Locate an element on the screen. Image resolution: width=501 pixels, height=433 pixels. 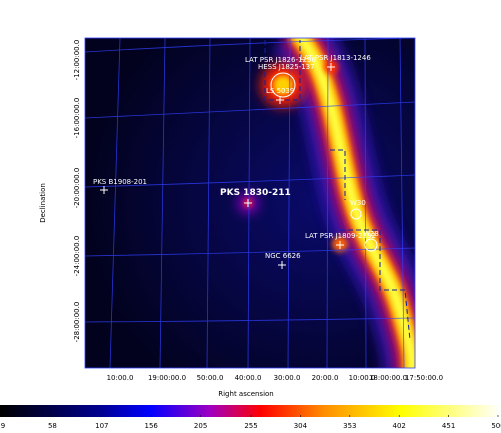
y-tick-label: -24:00:00.0 is located at coordinates (77, 256).